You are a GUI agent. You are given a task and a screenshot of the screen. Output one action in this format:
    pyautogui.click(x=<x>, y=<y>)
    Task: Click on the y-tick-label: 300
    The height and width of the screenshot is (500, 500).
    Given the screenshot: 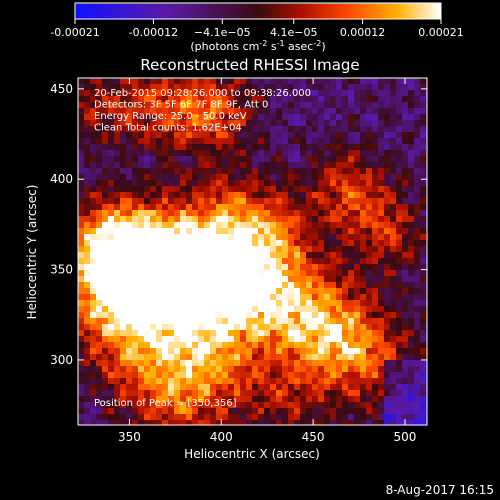 What is the action you would take?
    pyautogui.click(x=61, y=360)
    